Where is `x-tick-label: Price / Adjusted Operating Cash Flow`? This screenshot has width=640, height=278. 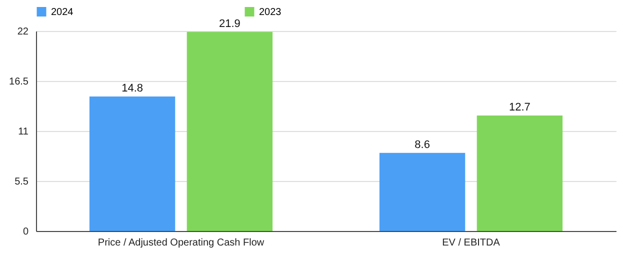
x-tick-label: Price / Adjusted Operating Cash Flow is located at coordinates (181, 243).